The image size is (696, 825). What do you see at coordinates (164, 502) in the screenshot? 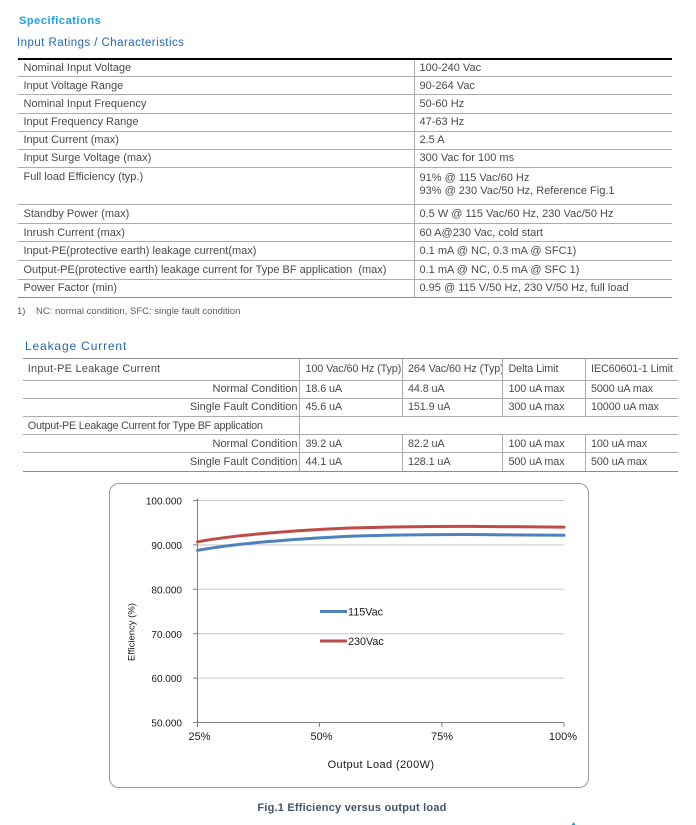
I see `svg-text: 100.000` at bounding box center [164, 502].